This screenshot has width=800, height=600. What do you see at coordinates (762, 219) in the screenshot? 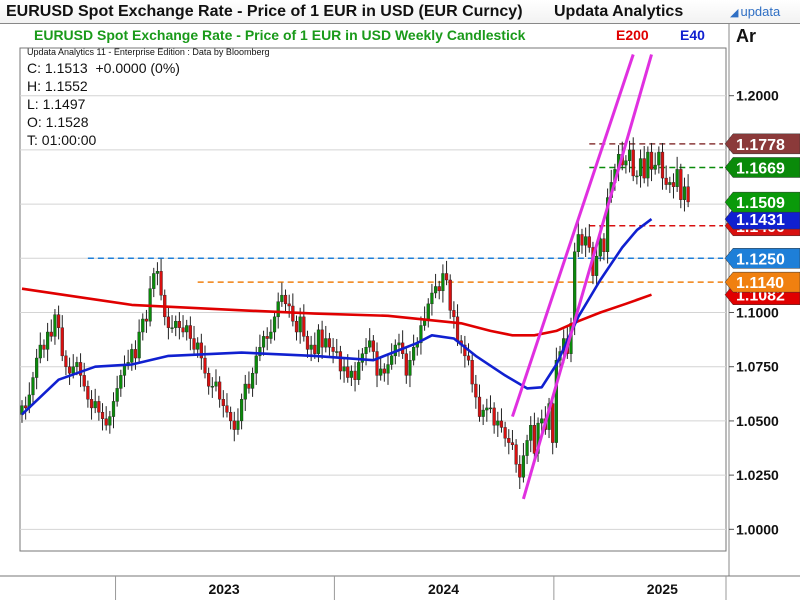
I see `price-flag: 1.1431` at bounding box center [762, 219].